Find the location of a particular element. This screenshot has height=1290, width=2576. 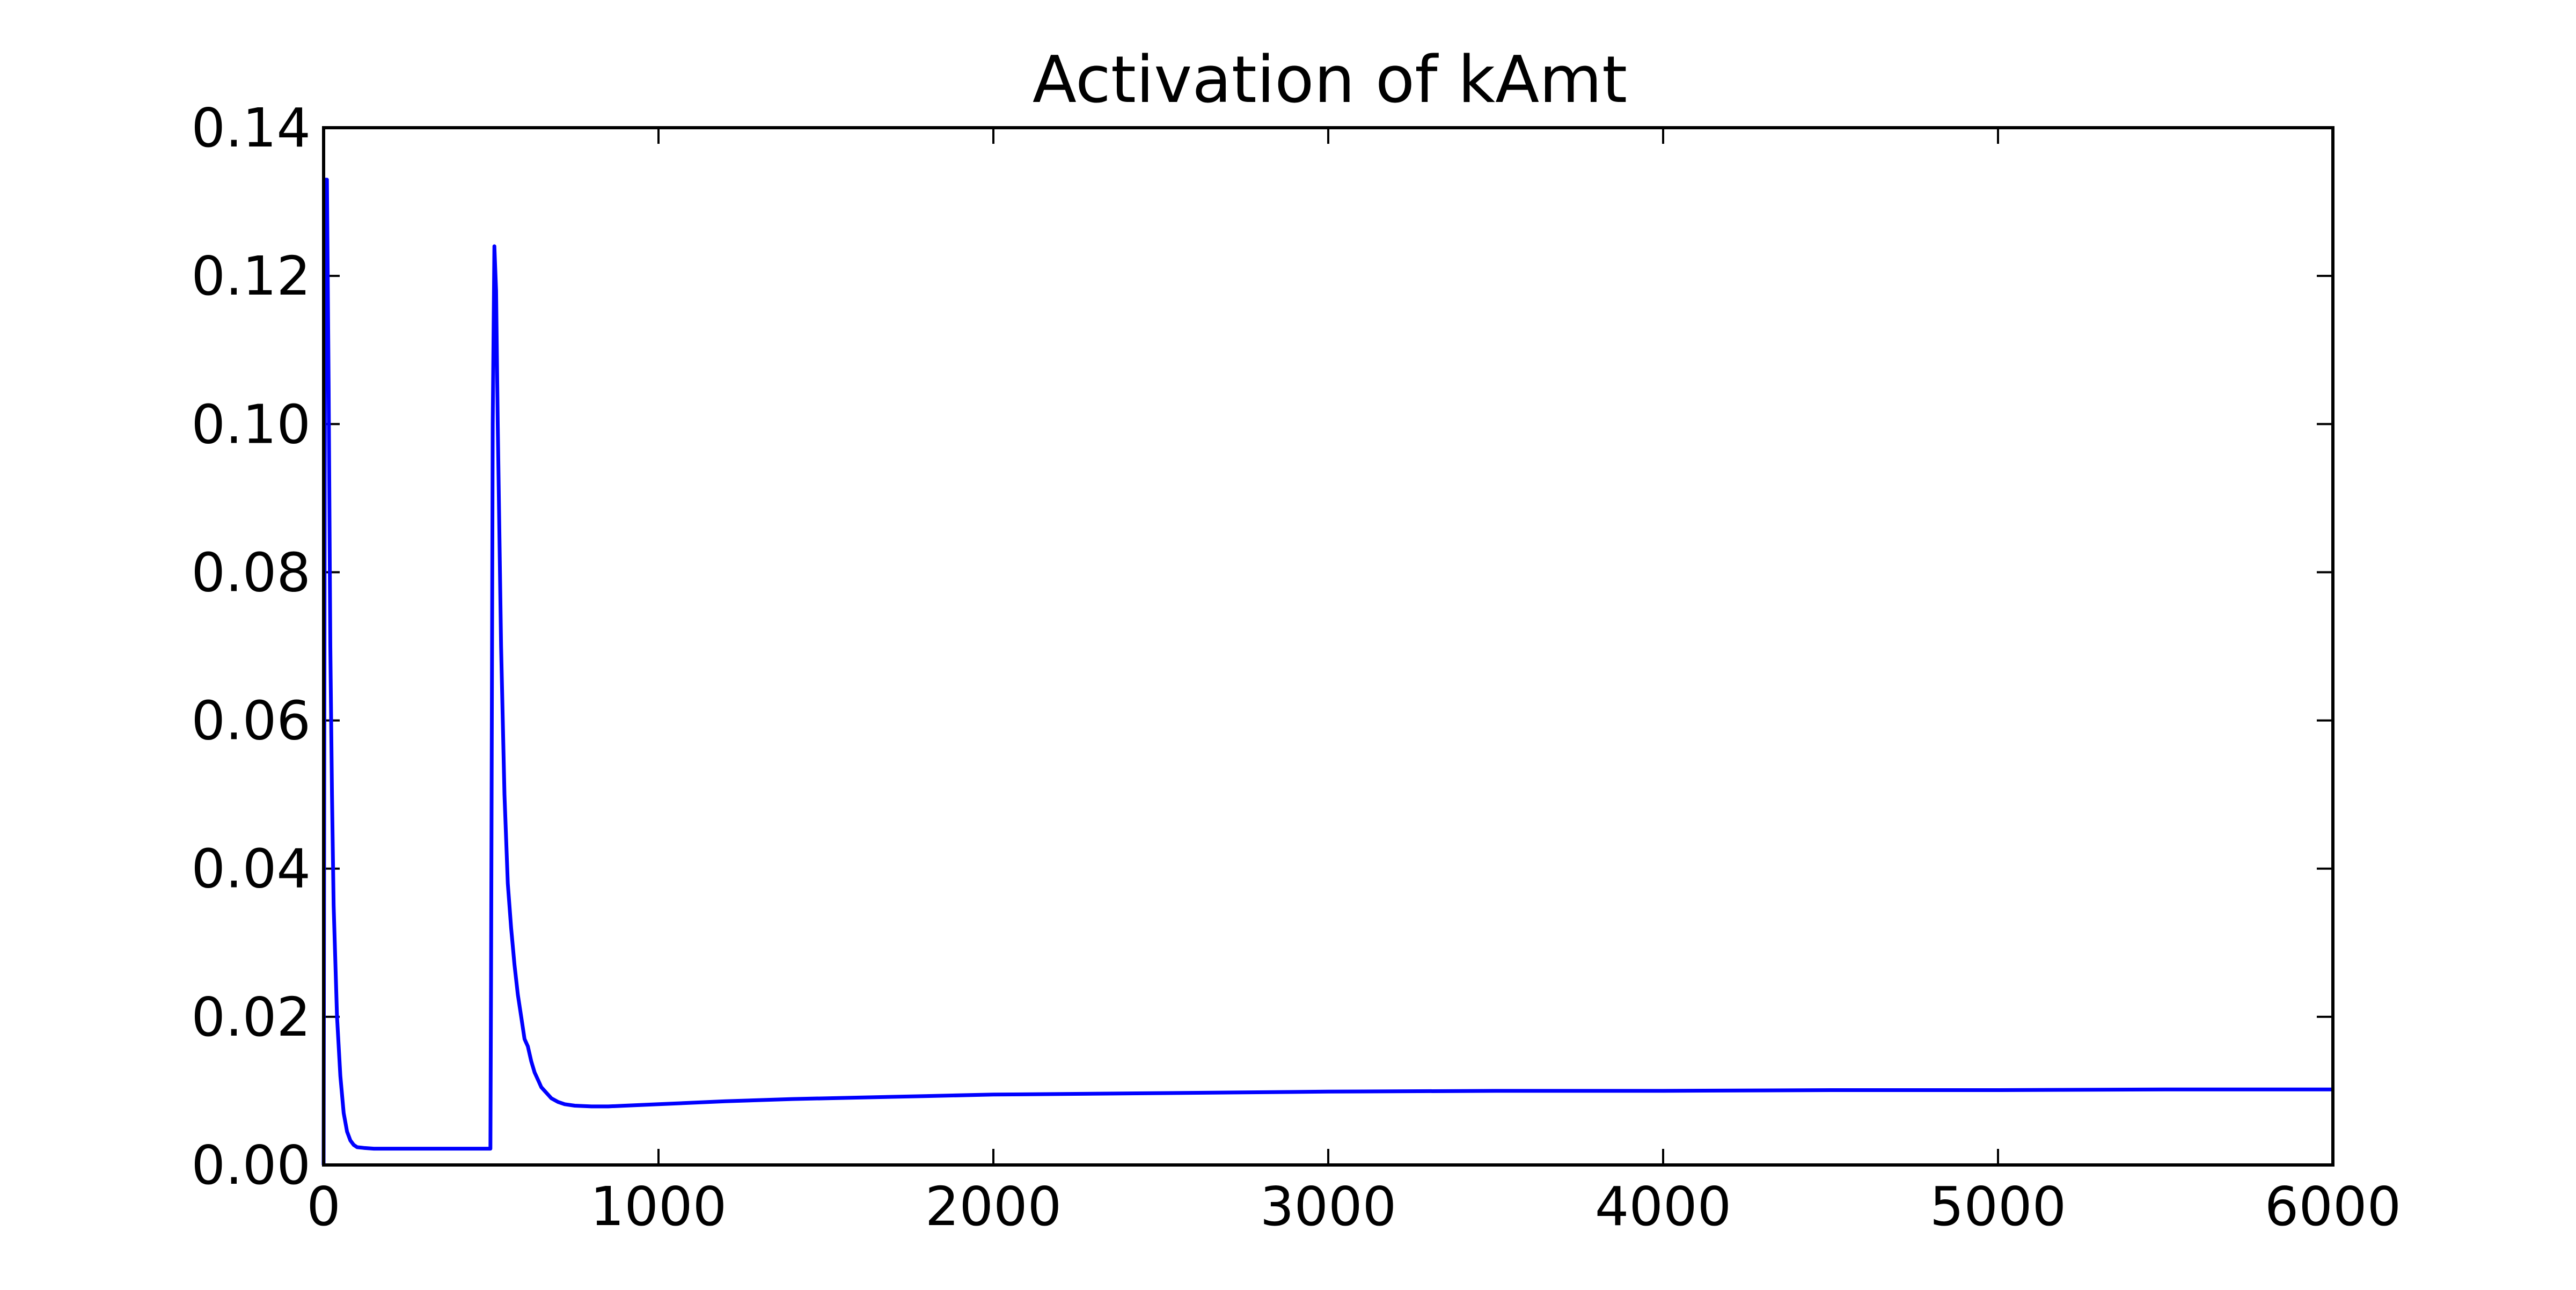

x-tick-label: 5000 is located at coordinates (1998, 1206).